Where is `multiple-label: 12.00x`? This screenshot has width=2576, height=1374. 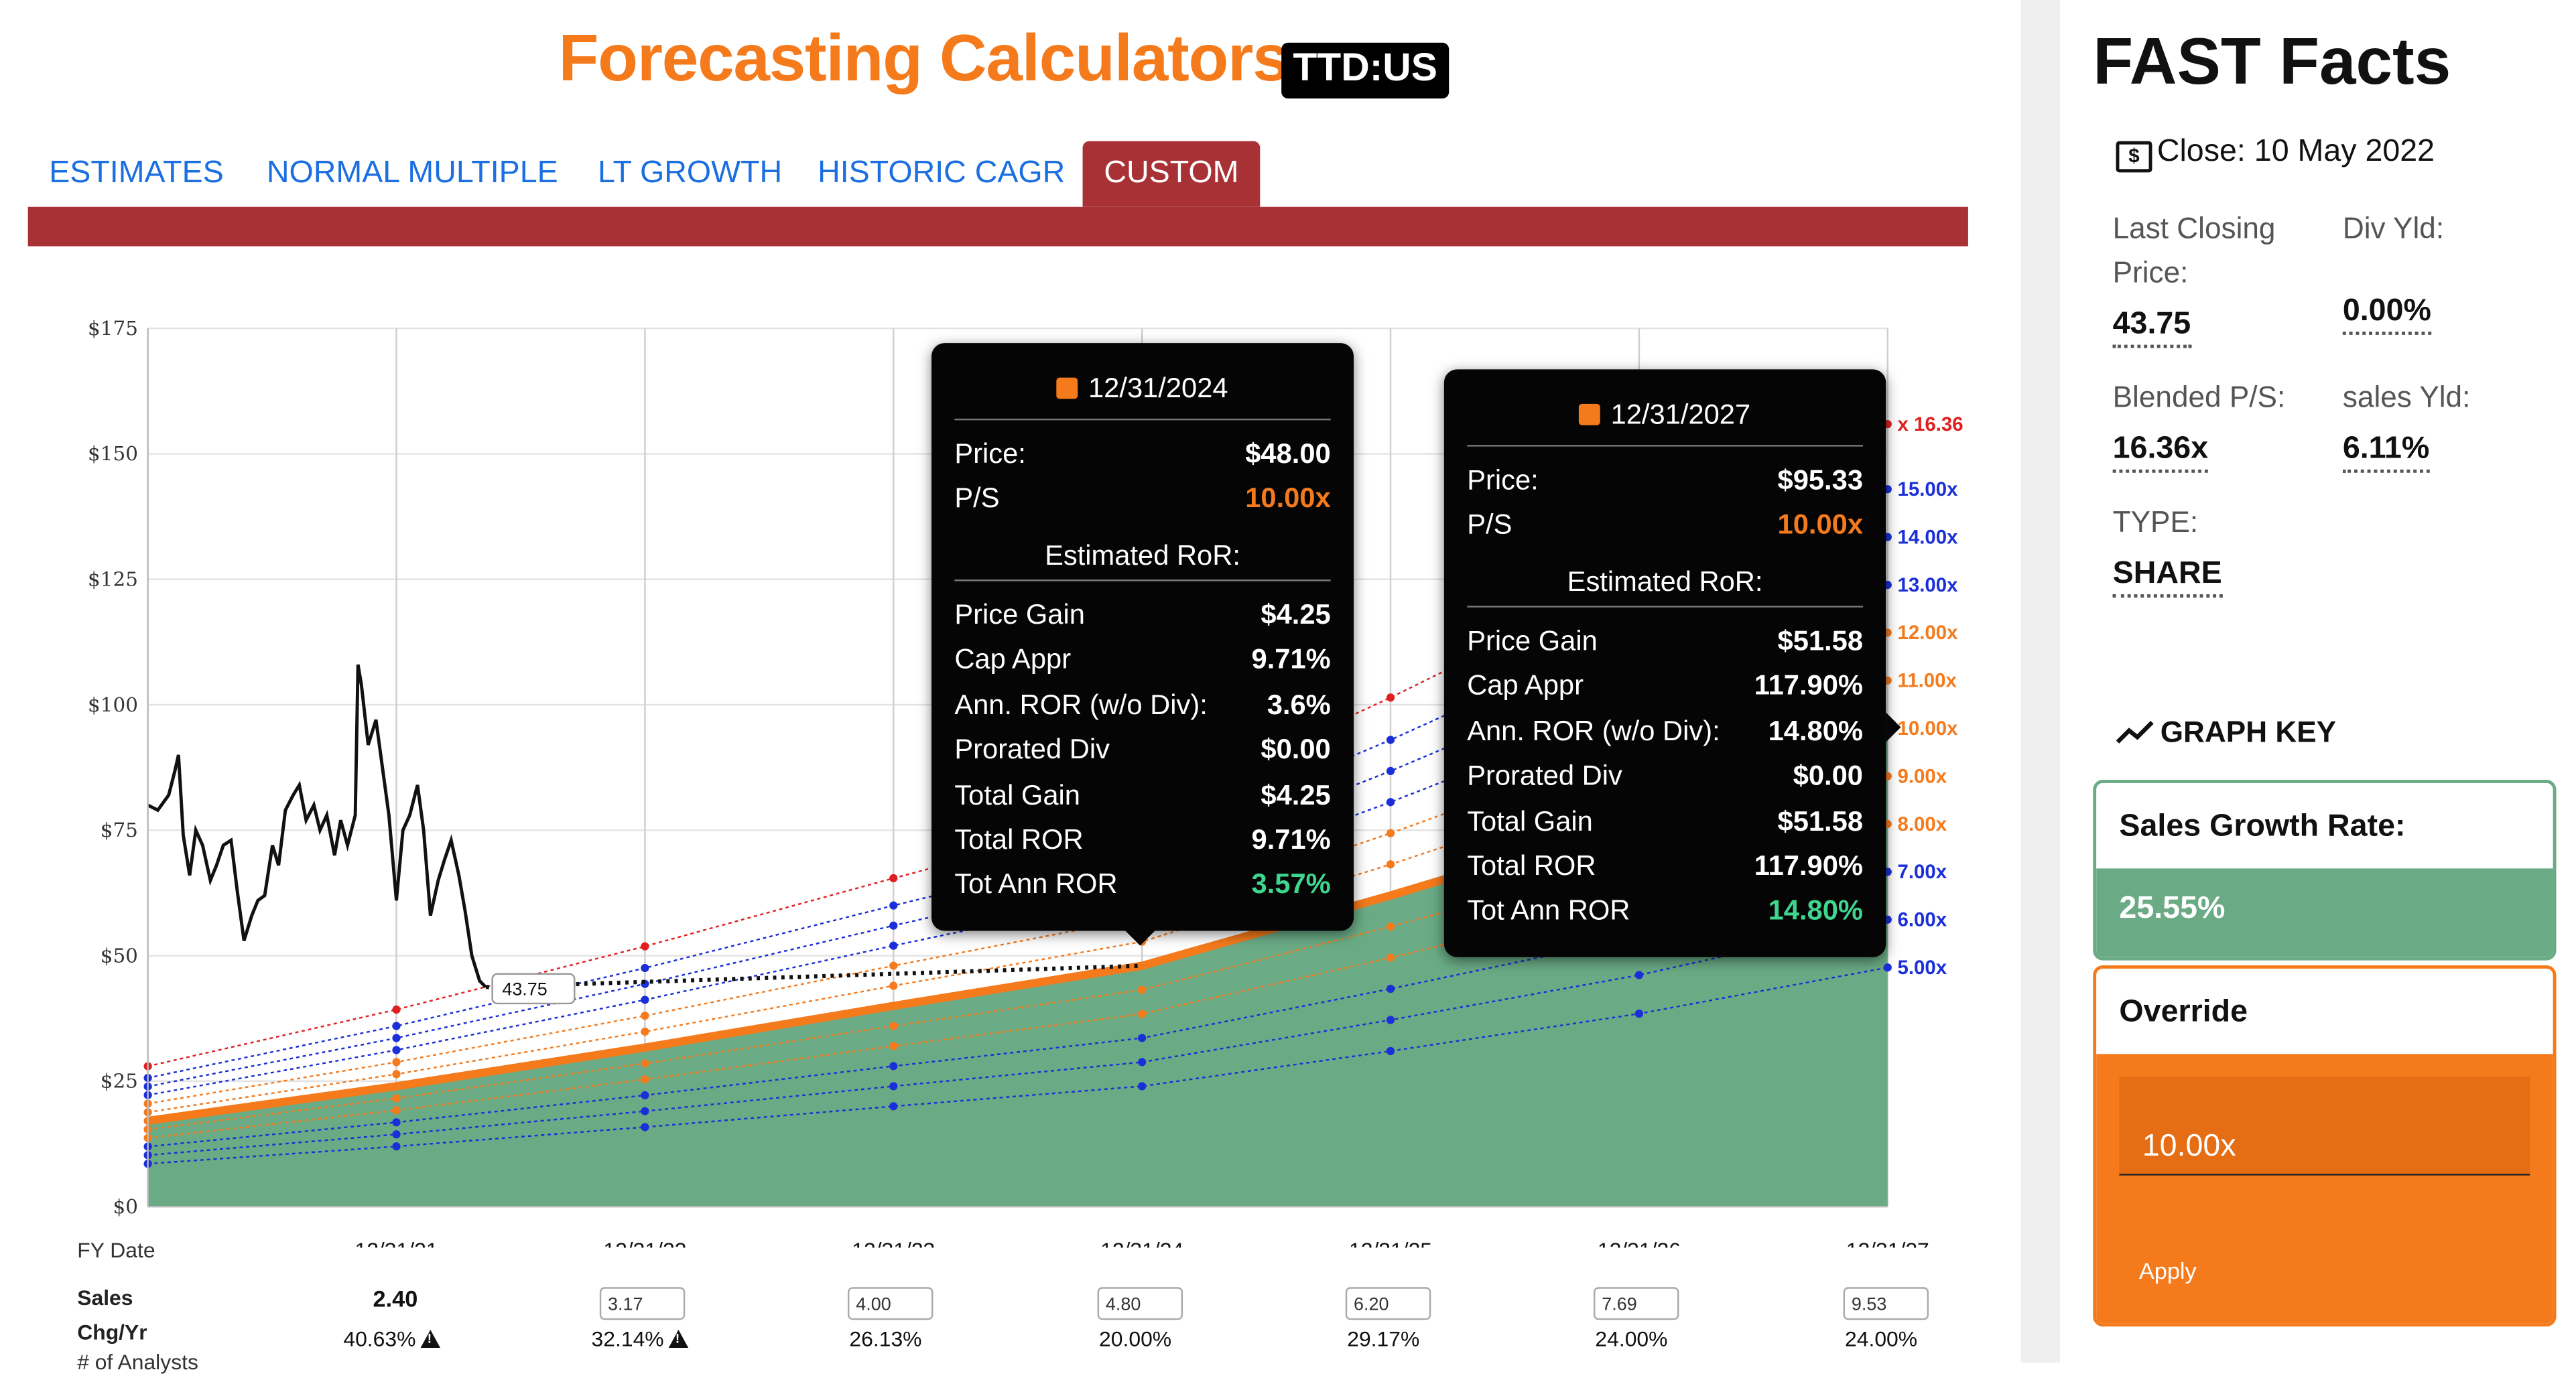 multiple-label: 12.00x is located at coordinates (1927, 633).